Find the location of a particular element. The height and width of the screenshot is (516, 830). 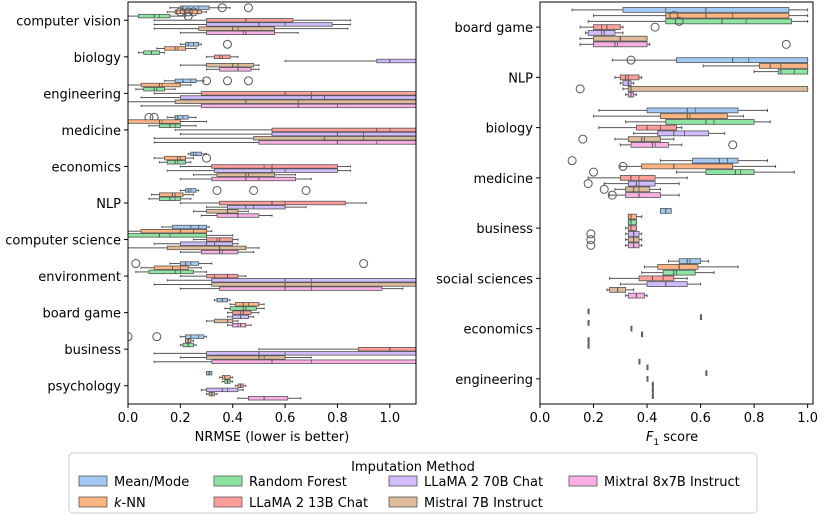

f1-box-mistral-7b-instruct-biology is located at coordinates (626, 139).